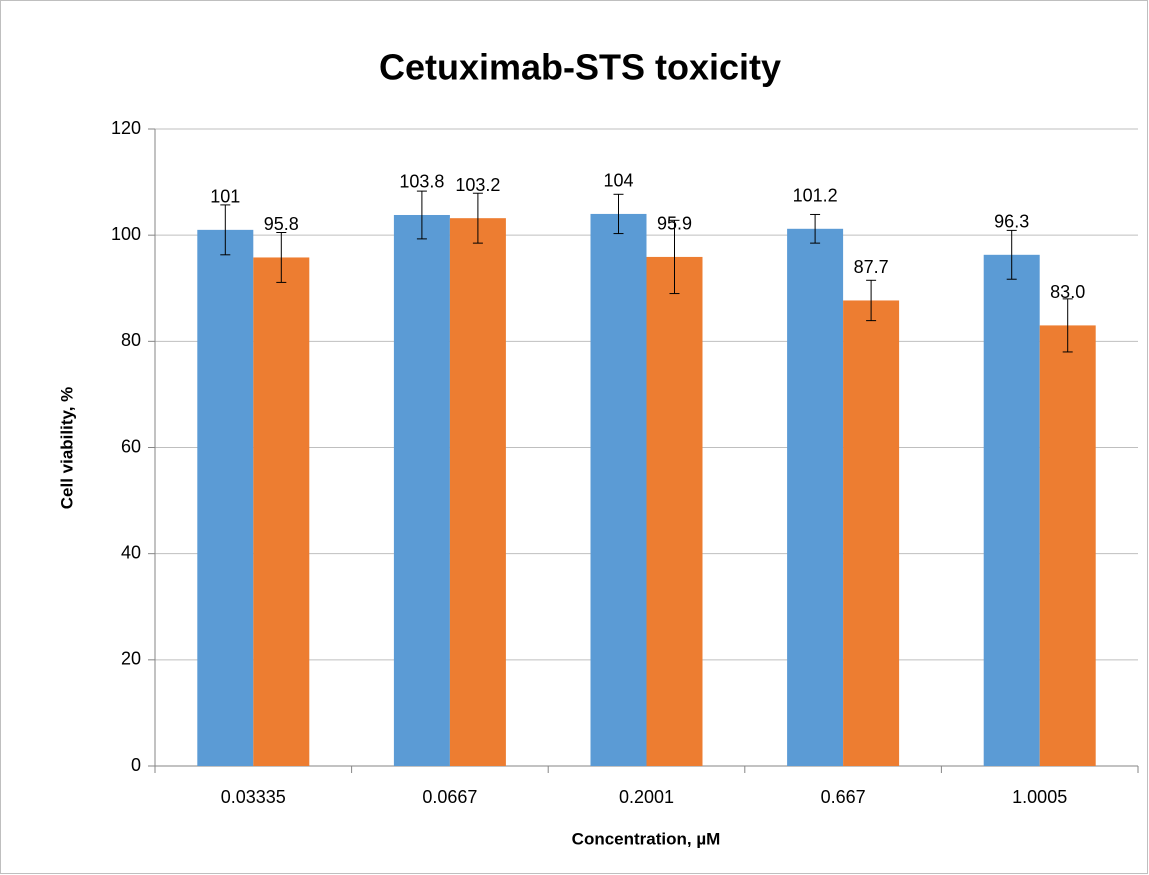  Describe the element at coordinates (131, 446) in the screenshot. I see `y-tick-label: 60` at that location.